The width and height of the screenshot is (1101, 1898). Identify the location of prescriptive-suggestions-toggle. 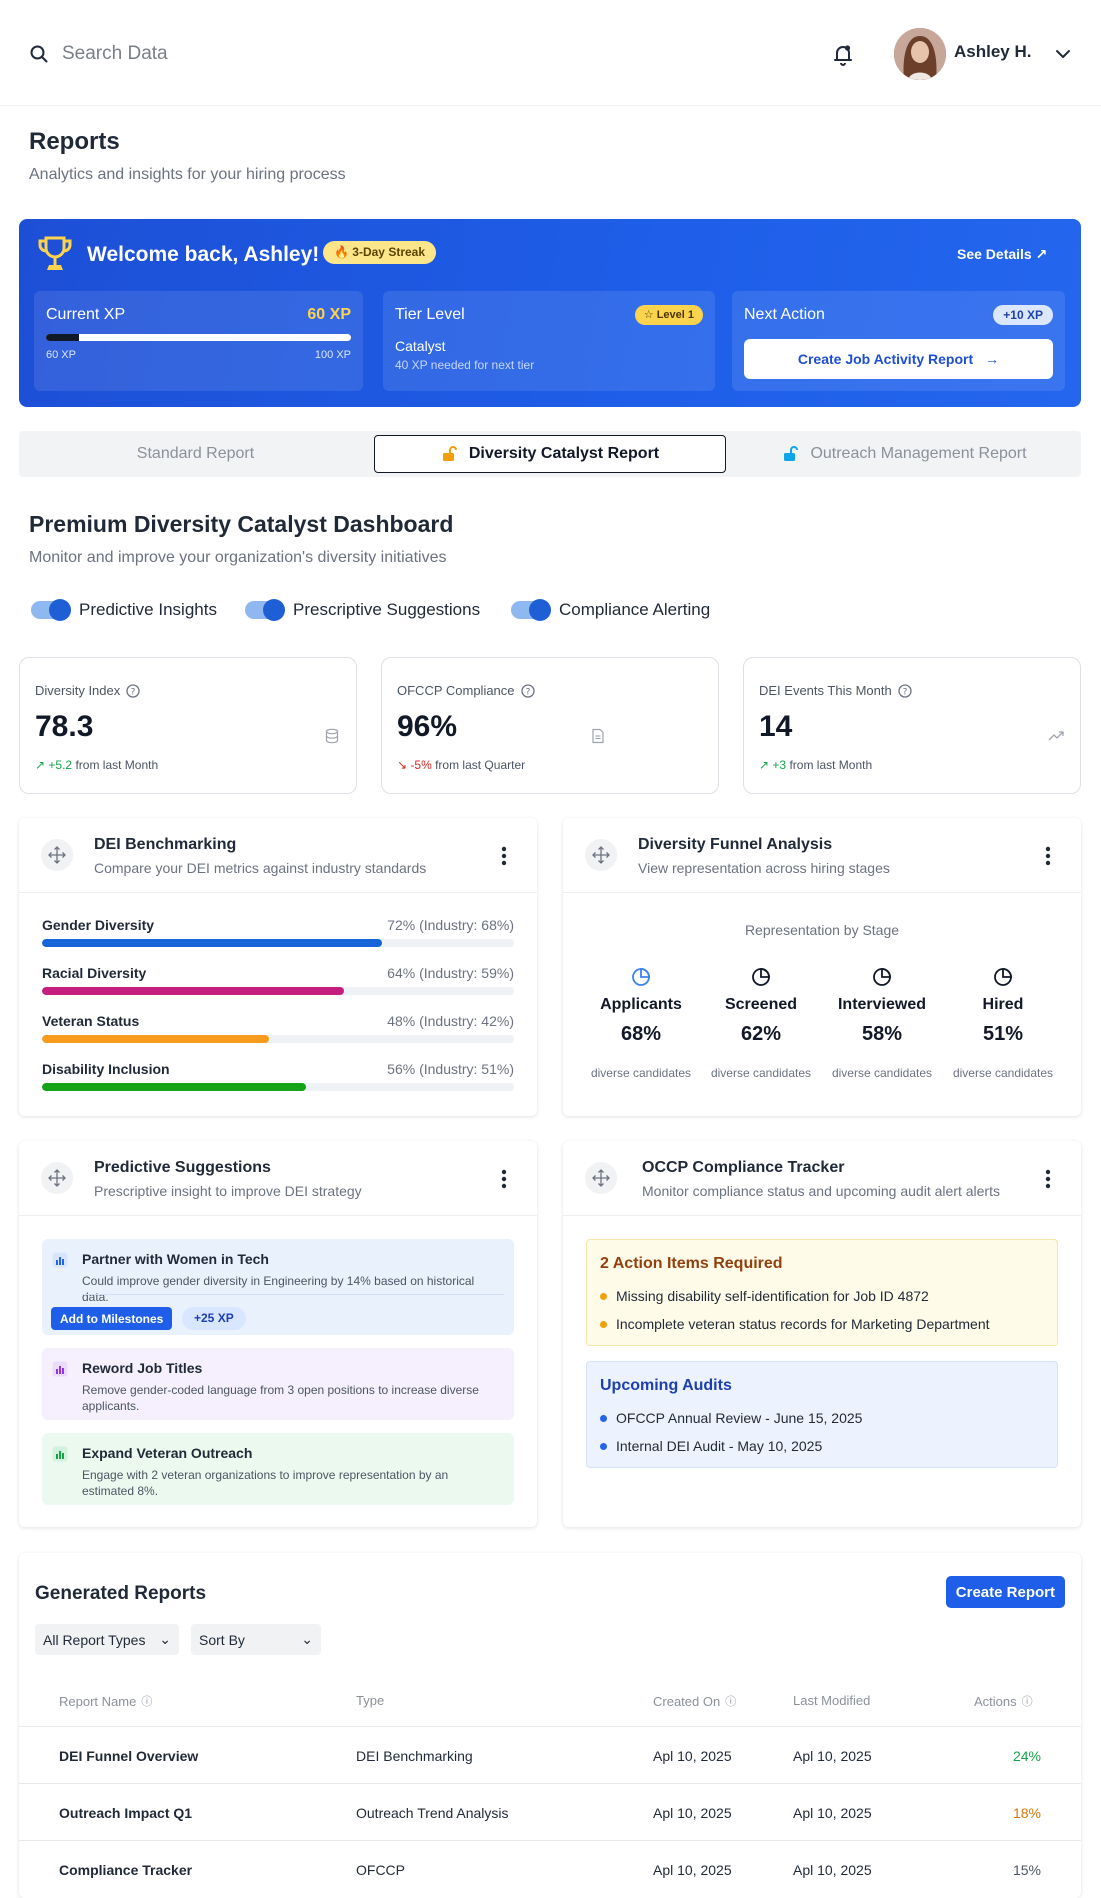
(265, 610).